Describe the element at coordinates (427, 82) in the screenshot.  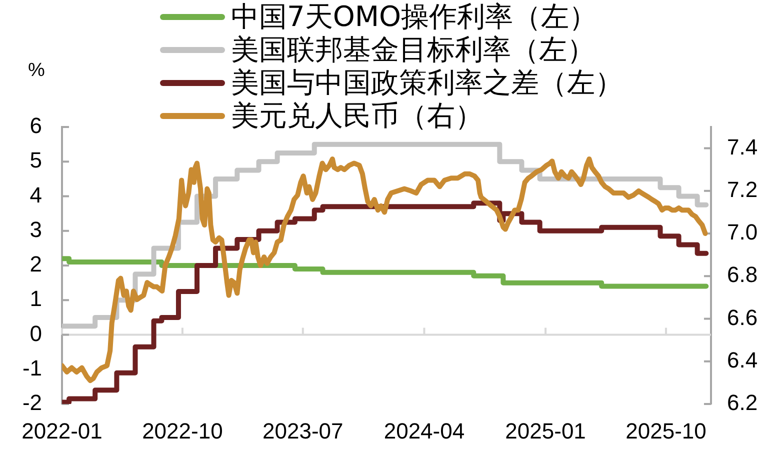
I see `legend-label: 美国与中国政策利率之差（左）` at that location.